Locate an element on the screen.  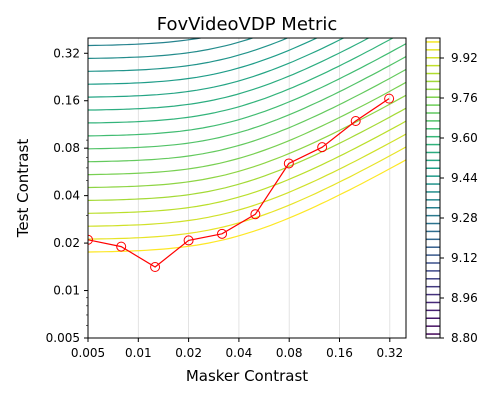
y-tick-label: 0.005 is located at coordinates (63, 338).